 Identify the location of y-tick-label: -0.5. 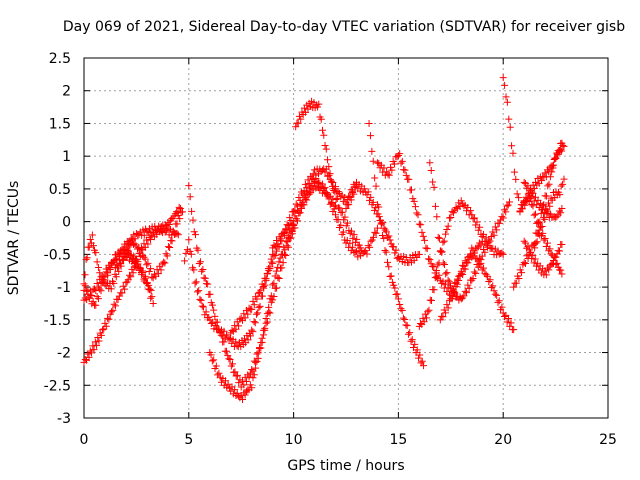
(57, 255).